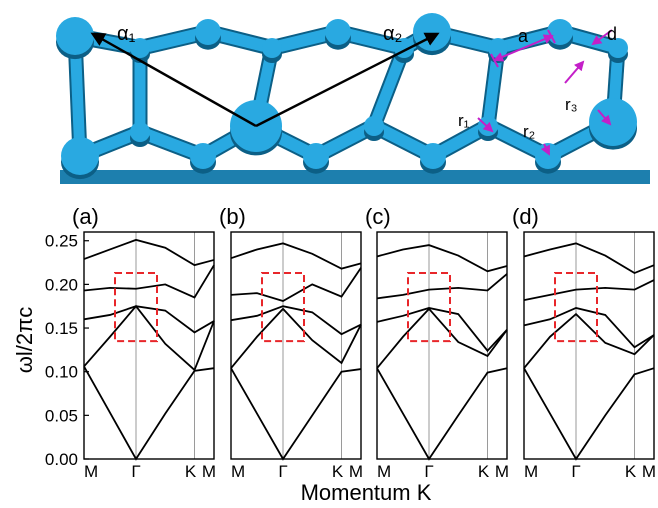 The width and height of the screenshot is (658, 508). What do you see at coordinates (602, 37) in the screenshot?
I see `rod-width-arrow-top` at bounding box center [602, 37].